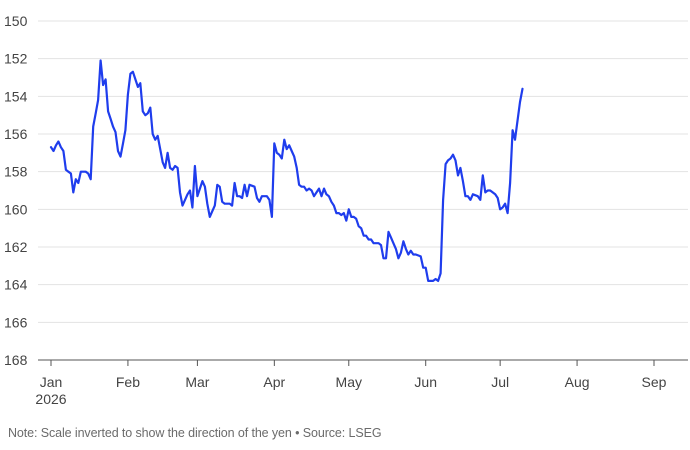  I want to click on x-tick-label: Feb, so click(128, 382).